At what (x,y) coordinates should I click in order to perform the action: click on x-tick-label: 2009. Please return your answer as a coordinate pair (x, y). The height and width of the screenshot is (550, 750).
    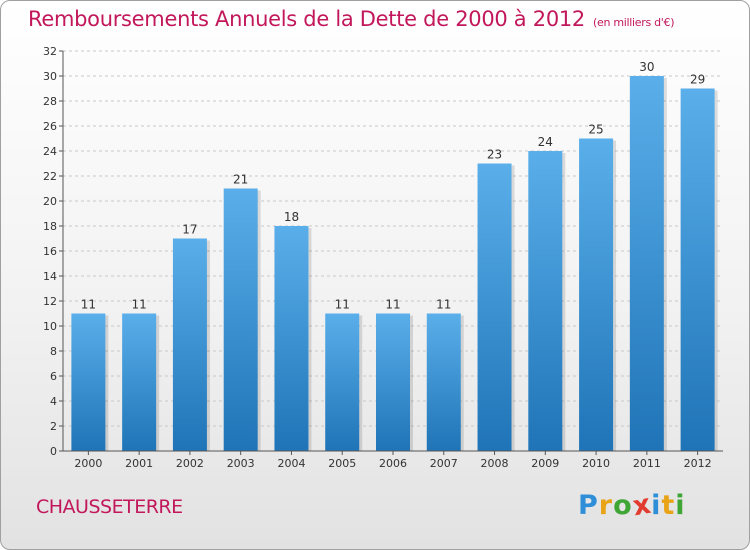
    Looking at the image, I should click on (545, 463).